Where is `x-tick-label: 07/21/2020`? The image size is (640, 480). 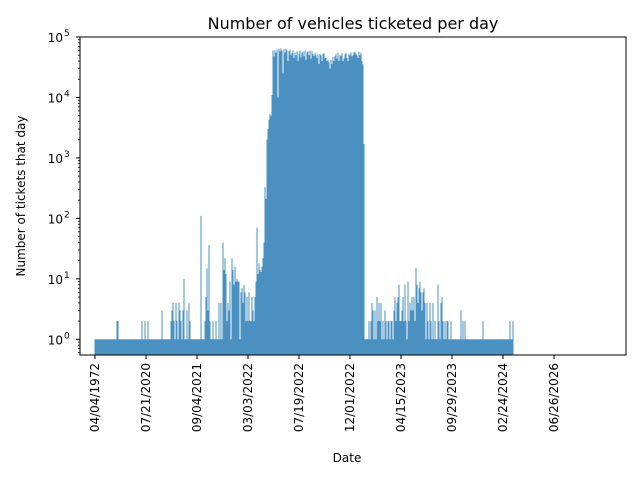 x-tick-label: 07/21/2020 is located at coordinates (146, 397).